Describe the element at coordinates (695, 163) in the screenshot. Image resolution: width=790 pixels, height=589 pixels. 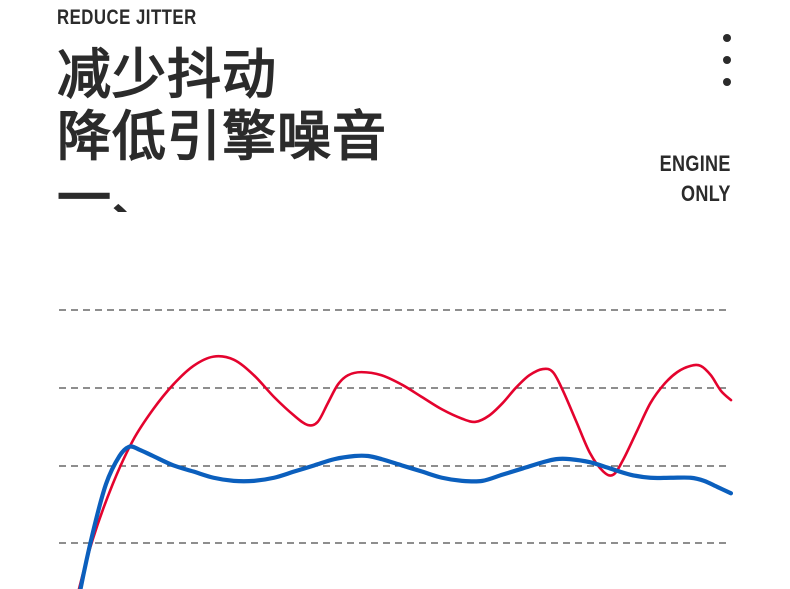
I see `engine-only-line-1: ENGINE` at that location.